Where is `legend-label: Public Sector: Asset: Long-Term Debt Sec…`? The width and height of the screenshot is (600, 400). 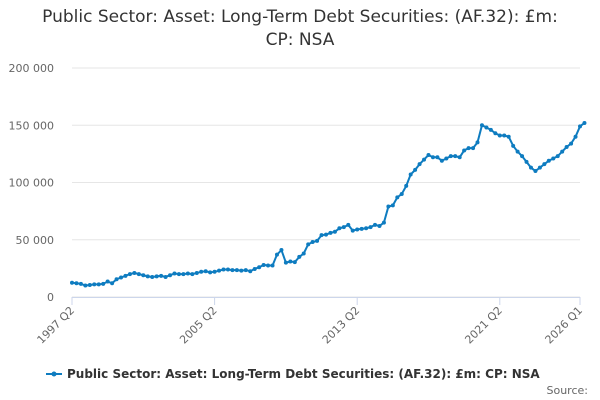 legend-label: Public Sector: Asset: Long-Term Debt Sec… is located at coordinates (303, 374).